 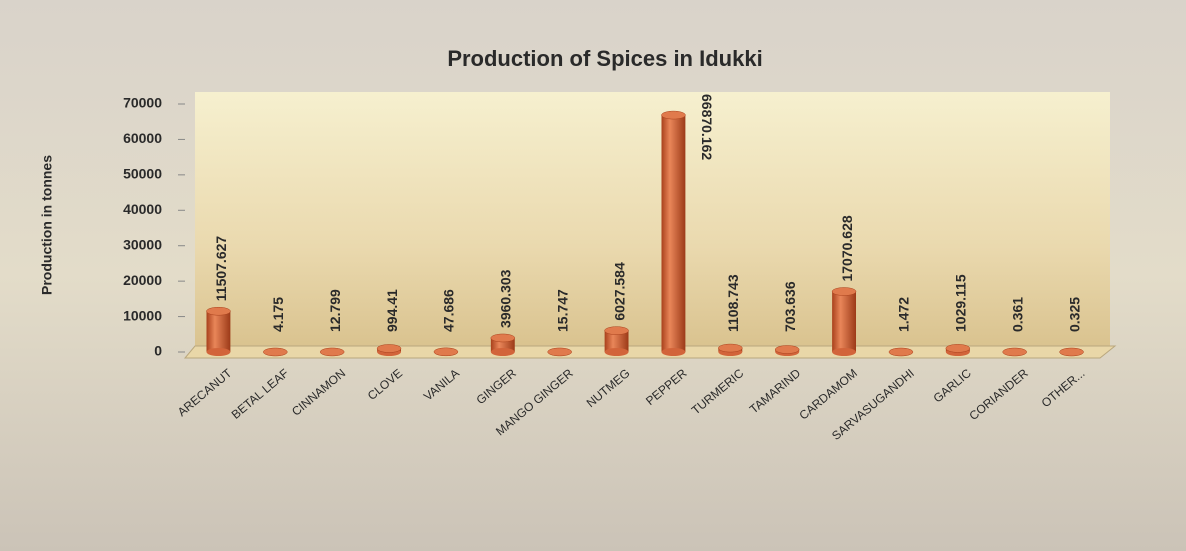 What do you see at coordinates (619, 291) in the screenshot?
I see `data-label: 6027.584` at bounding box center [619, 291].